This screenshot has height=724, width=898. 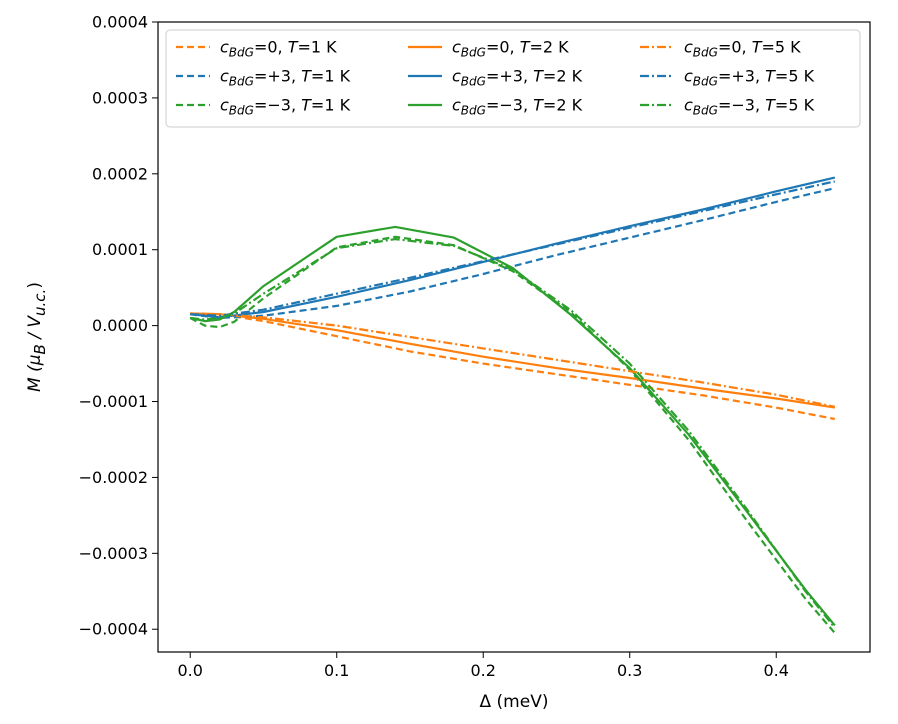 I want to click on y-tick-label: −0.0003, so click(x=113, y=553).